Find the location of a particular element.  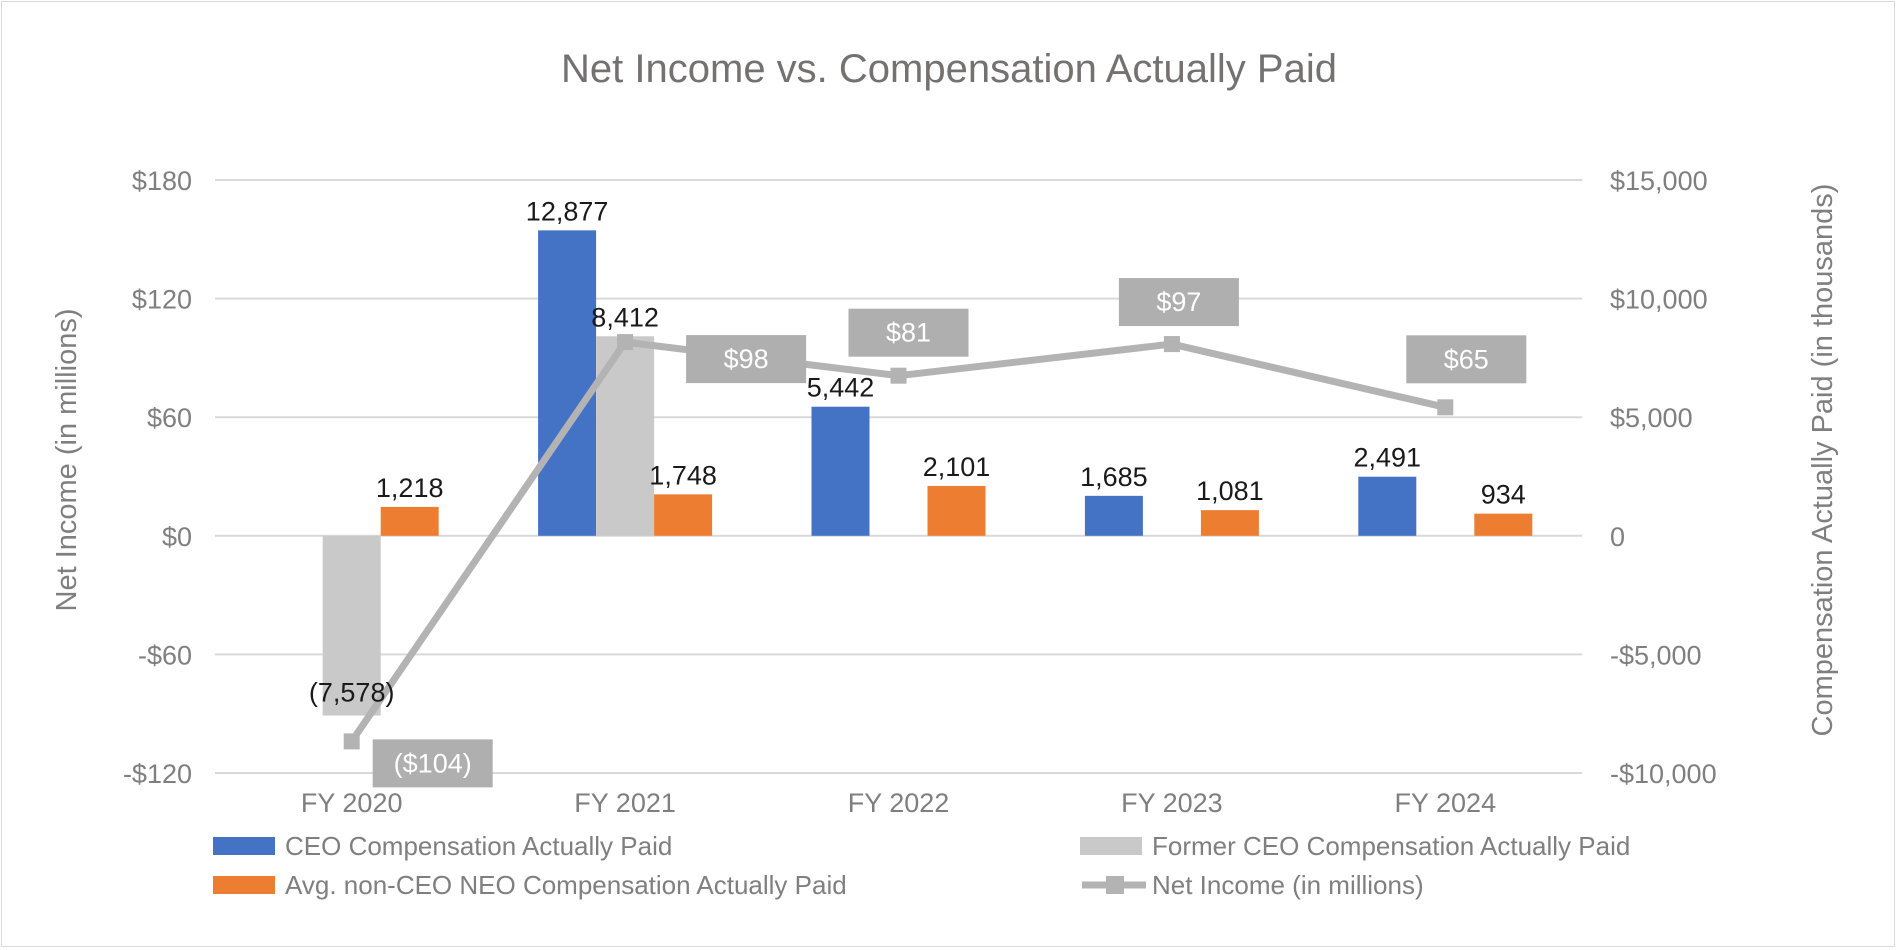

x-tick-label: FY 2023 is located at coordinates (1172, 803).